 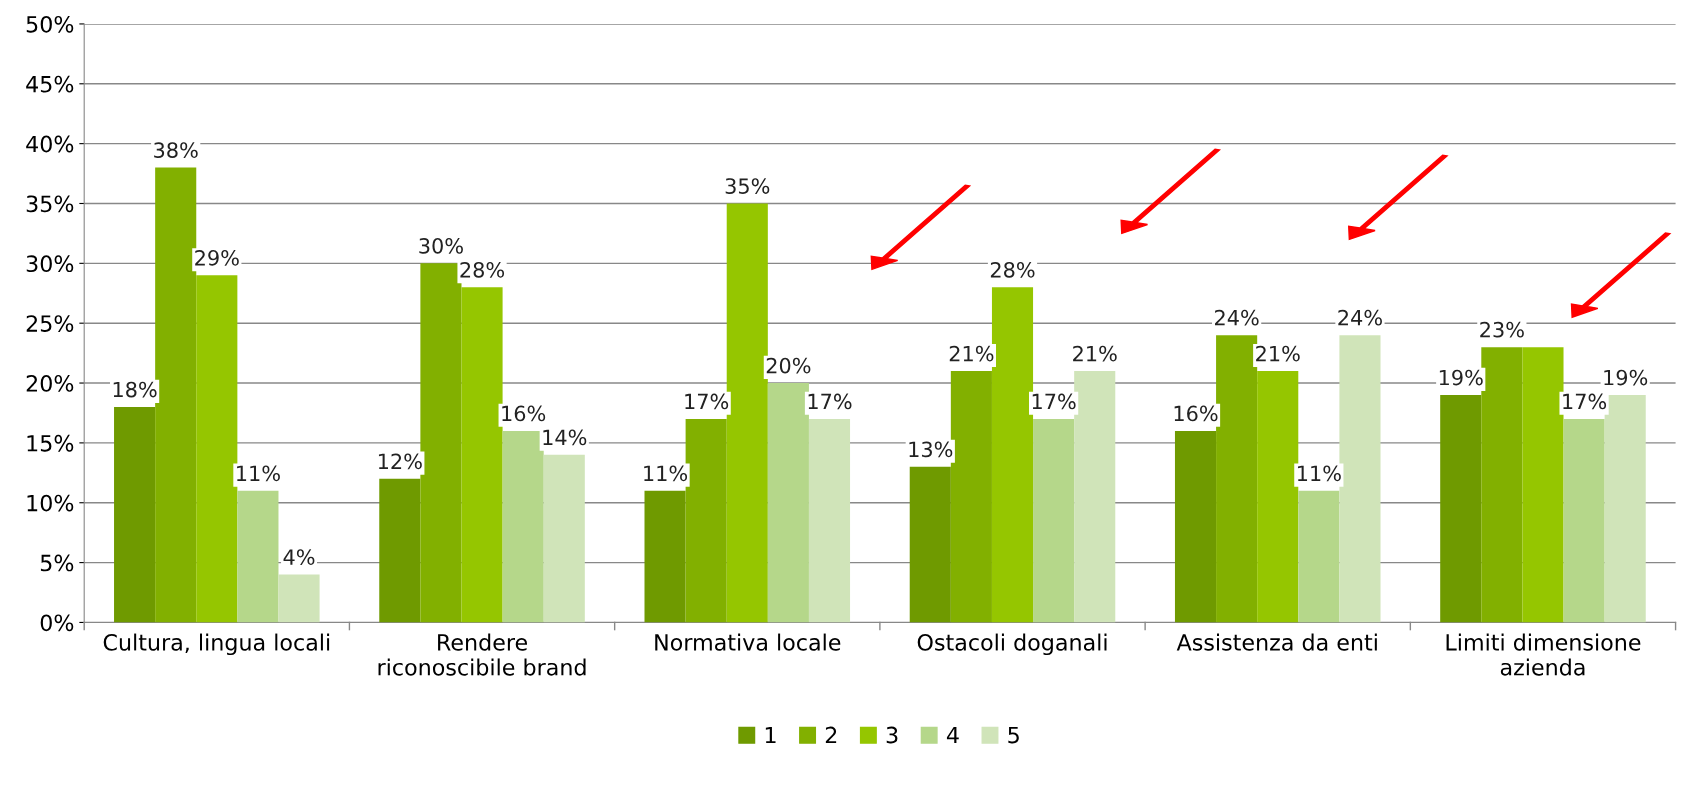 I want to click on y-tick-label: 50%, so click(x=50, y=24).